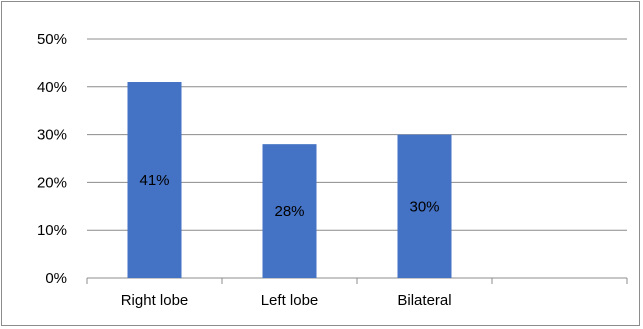  What do you see at coordinates (290, 300) in the screenshot?
I see `x-tick-label: Left lobe` at bounding box center [290, 300].